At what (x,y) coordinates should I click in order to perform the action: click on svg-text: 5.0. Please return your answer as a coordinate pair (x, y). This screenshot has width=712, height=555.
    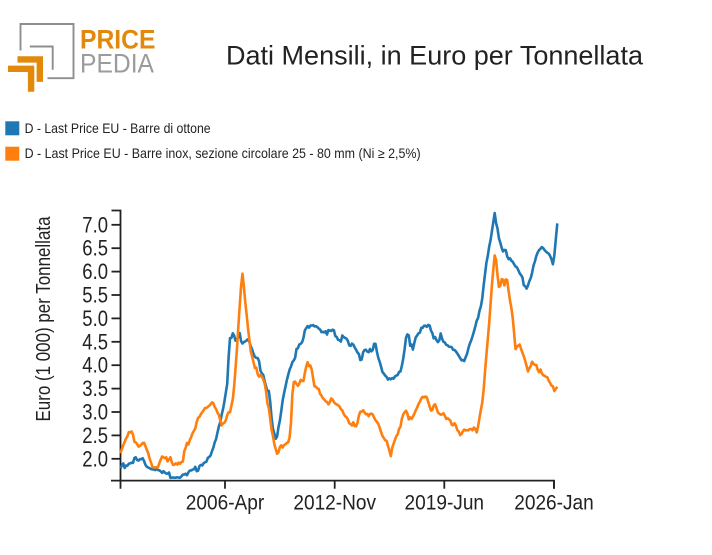
    Looking at the image, I should click on (95, 318).